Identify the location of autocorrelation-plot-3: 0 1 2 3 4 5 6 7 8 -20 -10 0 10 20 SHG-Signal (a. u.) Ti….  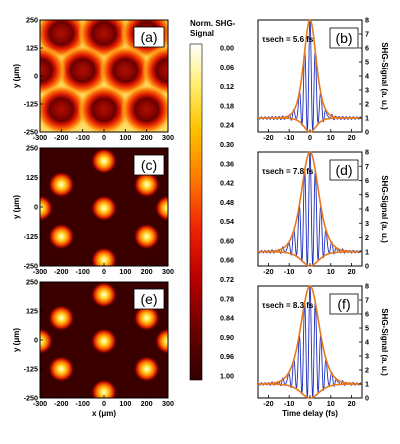
(323, 350).